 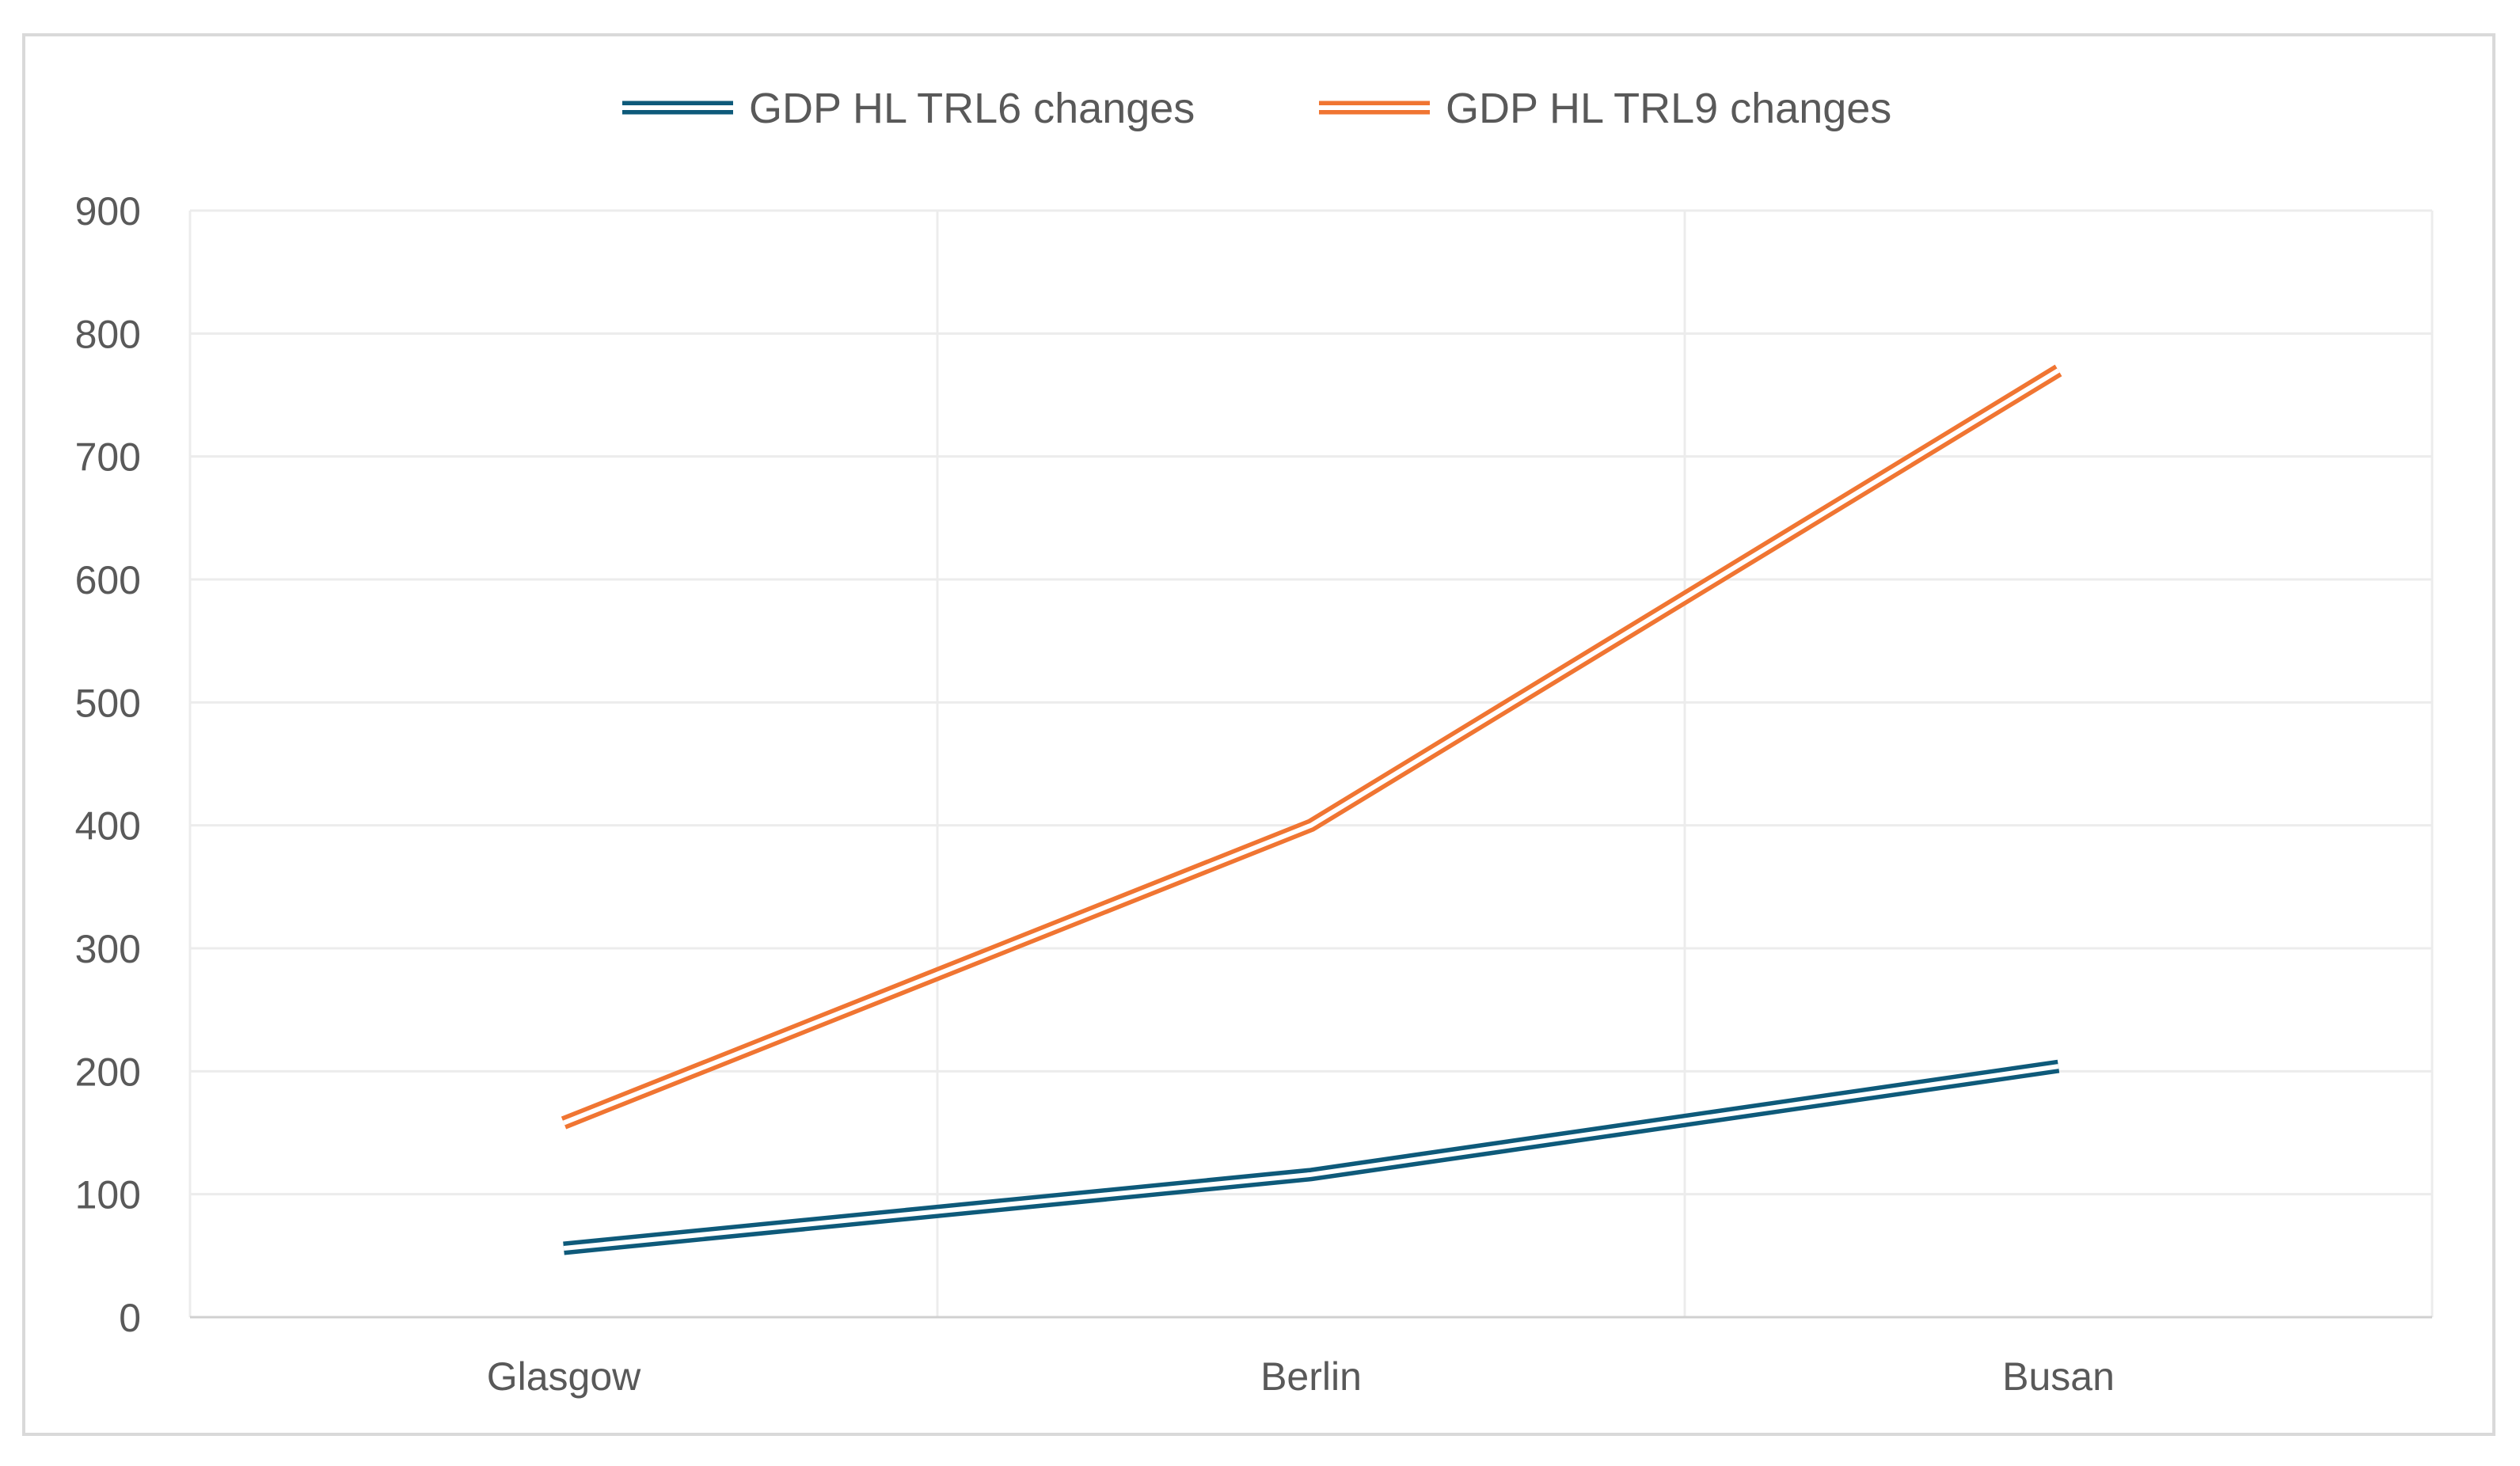 What do you see at coordinates (108, 580) in the screenshot?
I see `y-tick-label: 600` at bounding box center [108, 580].